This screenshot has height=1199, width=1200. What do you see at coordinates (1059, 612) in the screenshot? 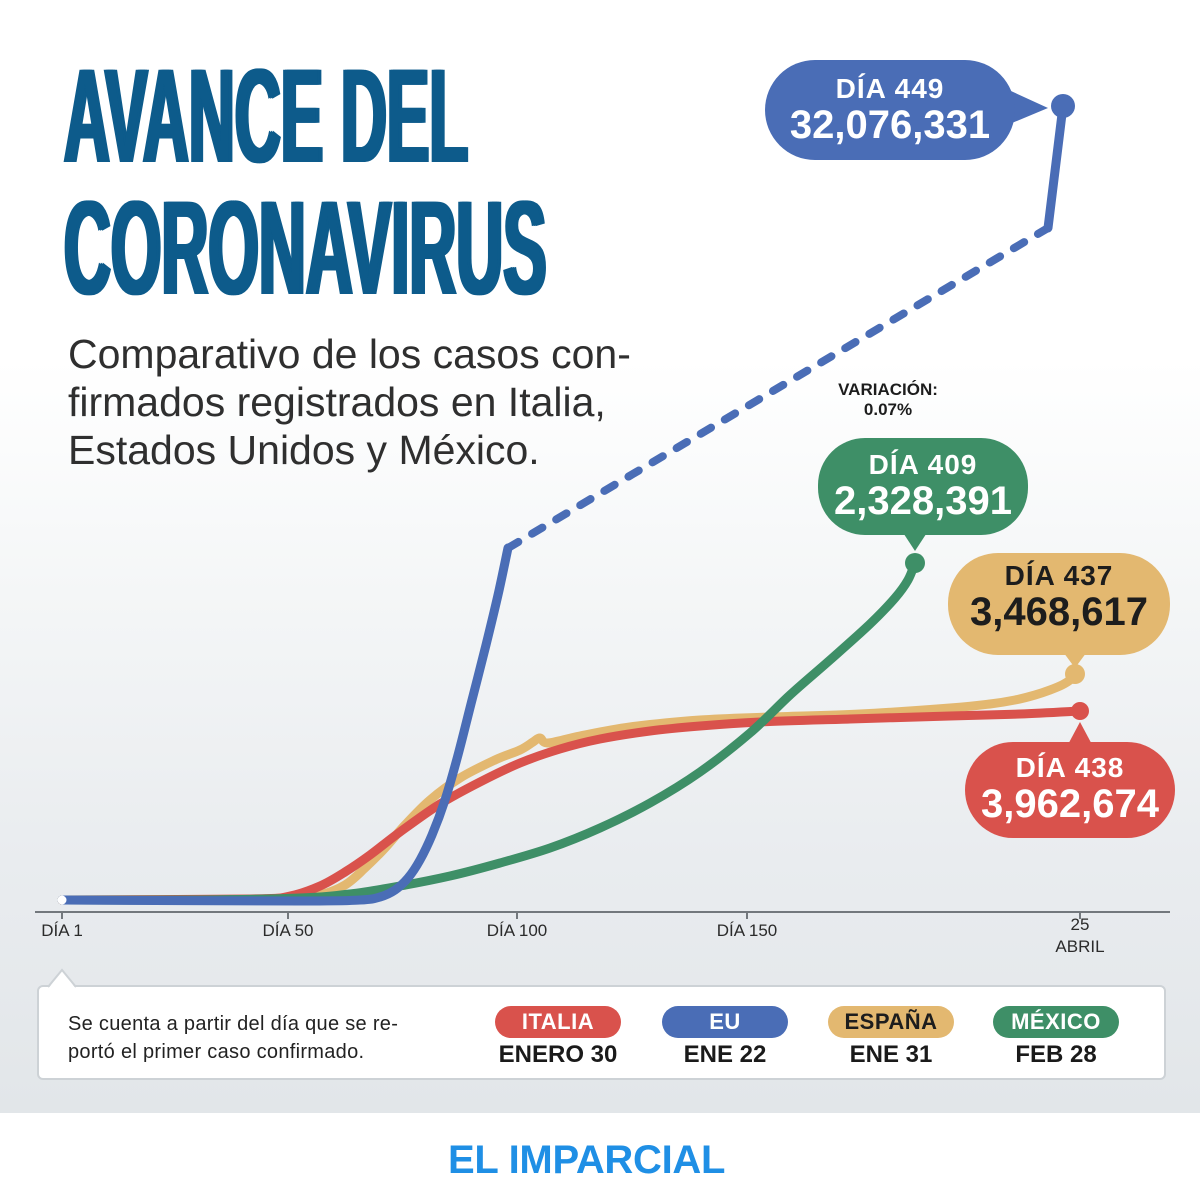
I see `callout-value: 3,468,617` at bounding box center [1059, 612].